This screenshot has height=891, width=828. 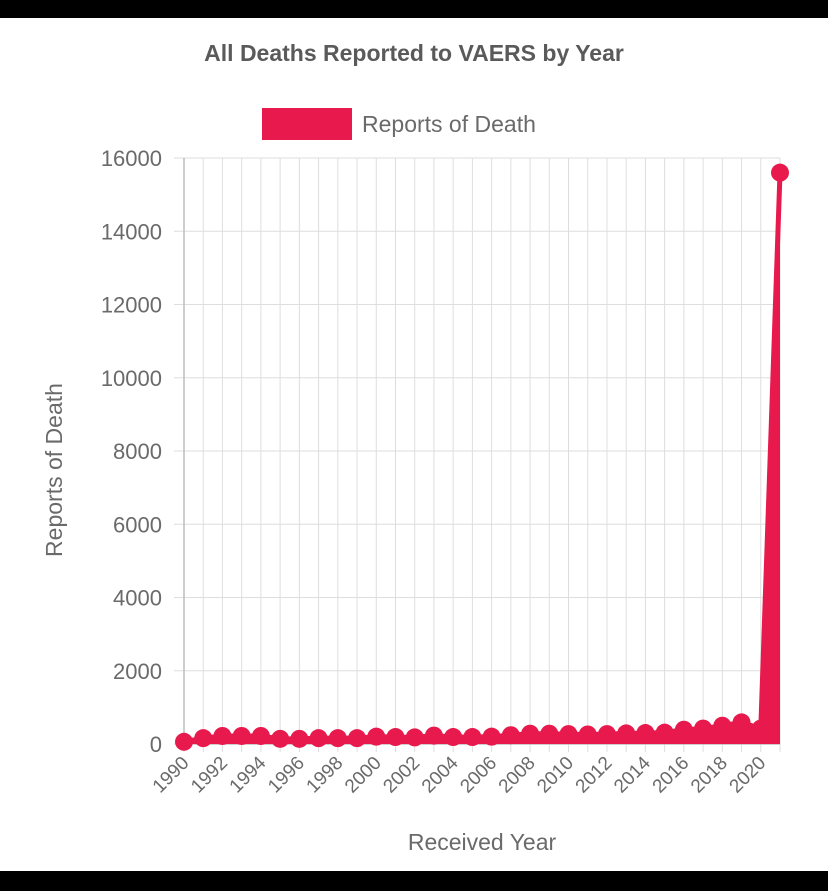 What do you see at coordinates (671, 775) in the screenshot?
I see `x-tick-label: 2016` at bounding box center [671, 775].